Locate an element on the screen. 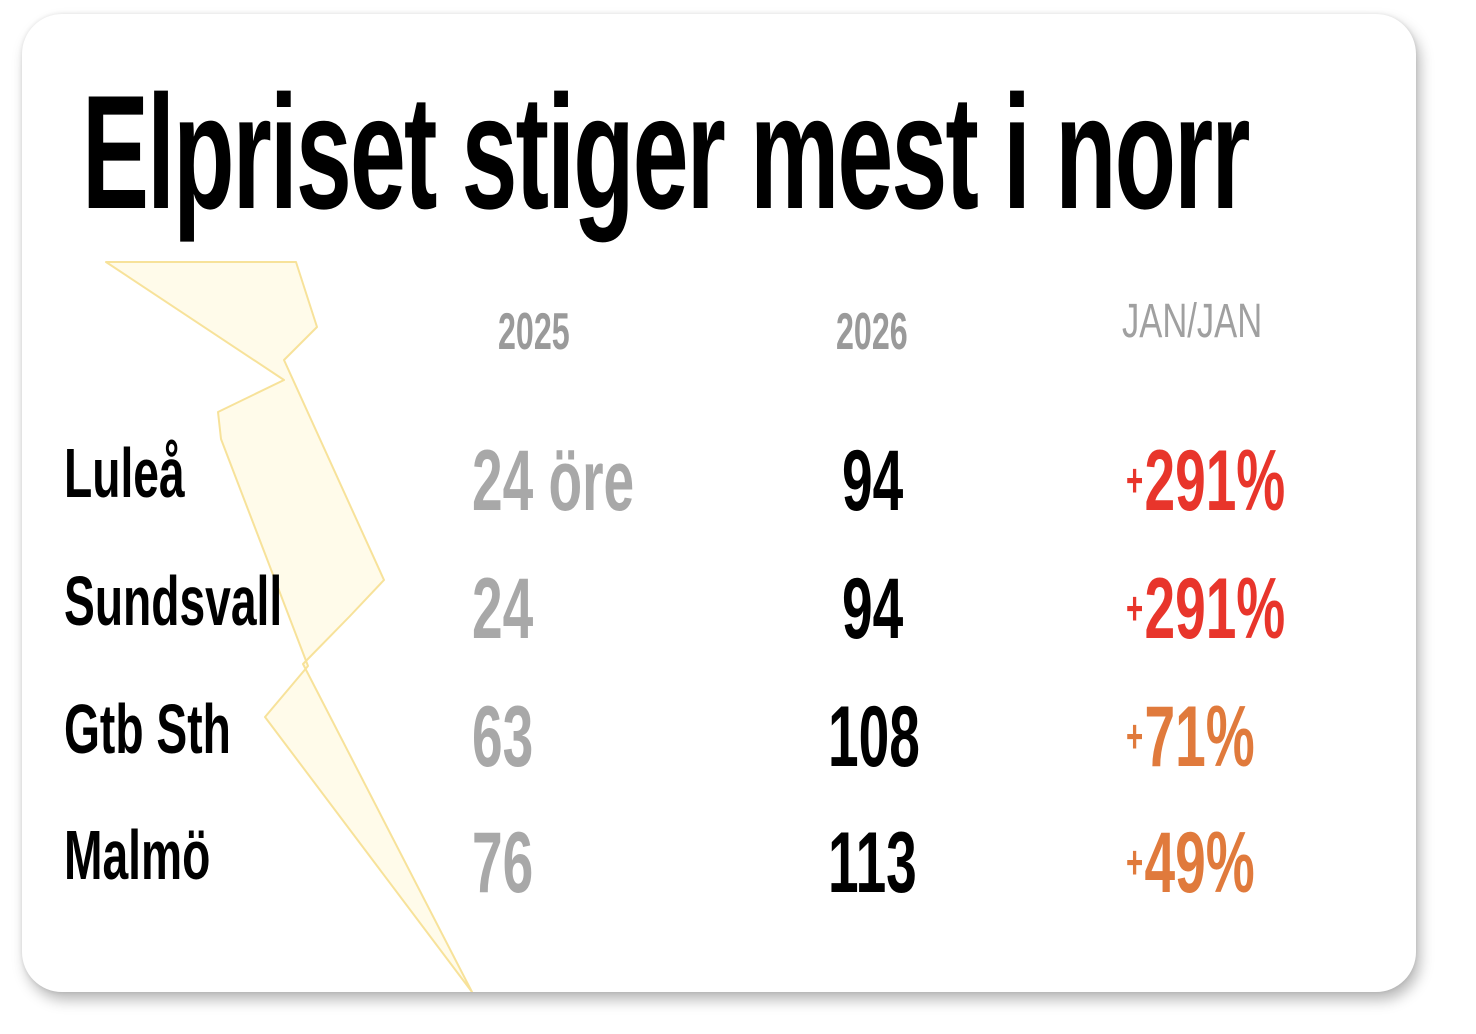  change-malmo: +49% is located at coordinates (1190, 863).